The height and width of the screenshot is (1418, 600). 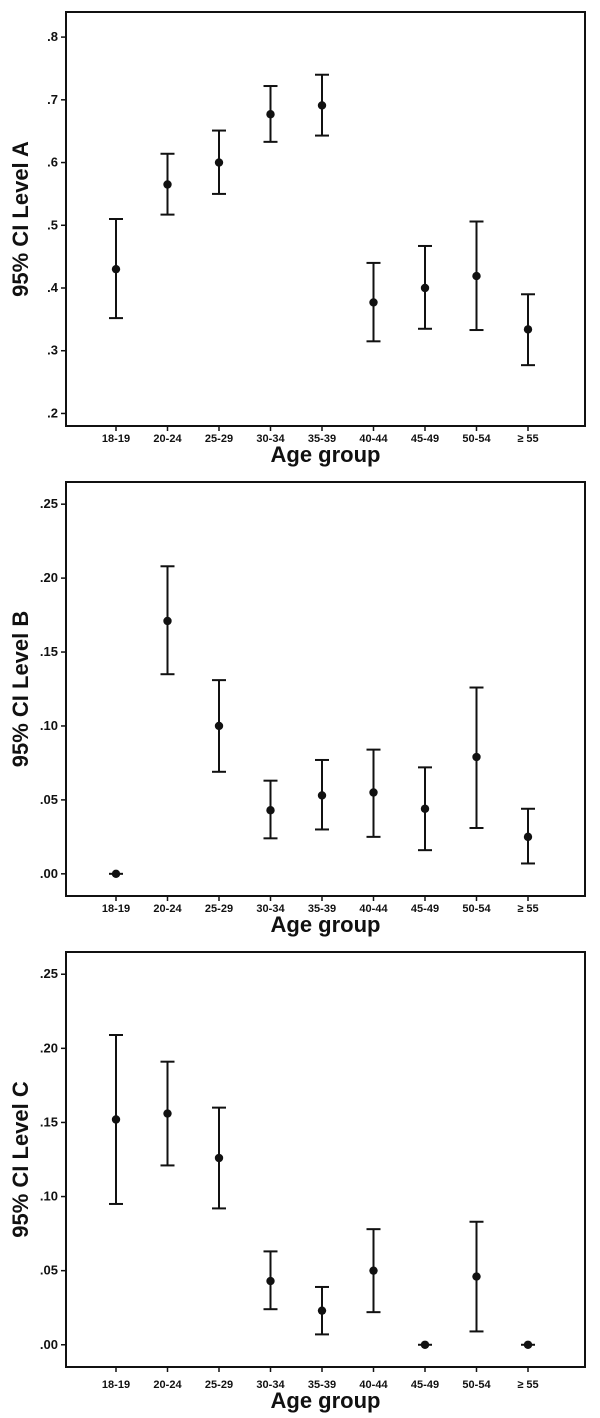 What do you see at coordinates (373, 909) in the screenshot?
I see `x-tick-label-b: 40-44` at bounding box center [373, 909].